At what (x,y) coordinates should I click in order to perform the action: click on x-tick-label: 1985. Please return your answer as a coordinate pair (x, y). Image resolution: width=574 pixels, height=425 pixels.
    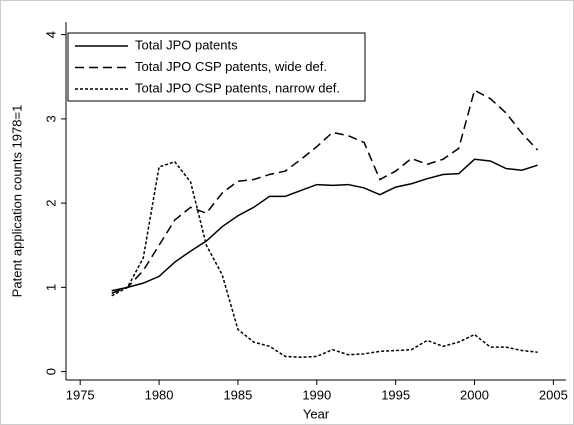
    Looking at the image, I should click on (237, 394).